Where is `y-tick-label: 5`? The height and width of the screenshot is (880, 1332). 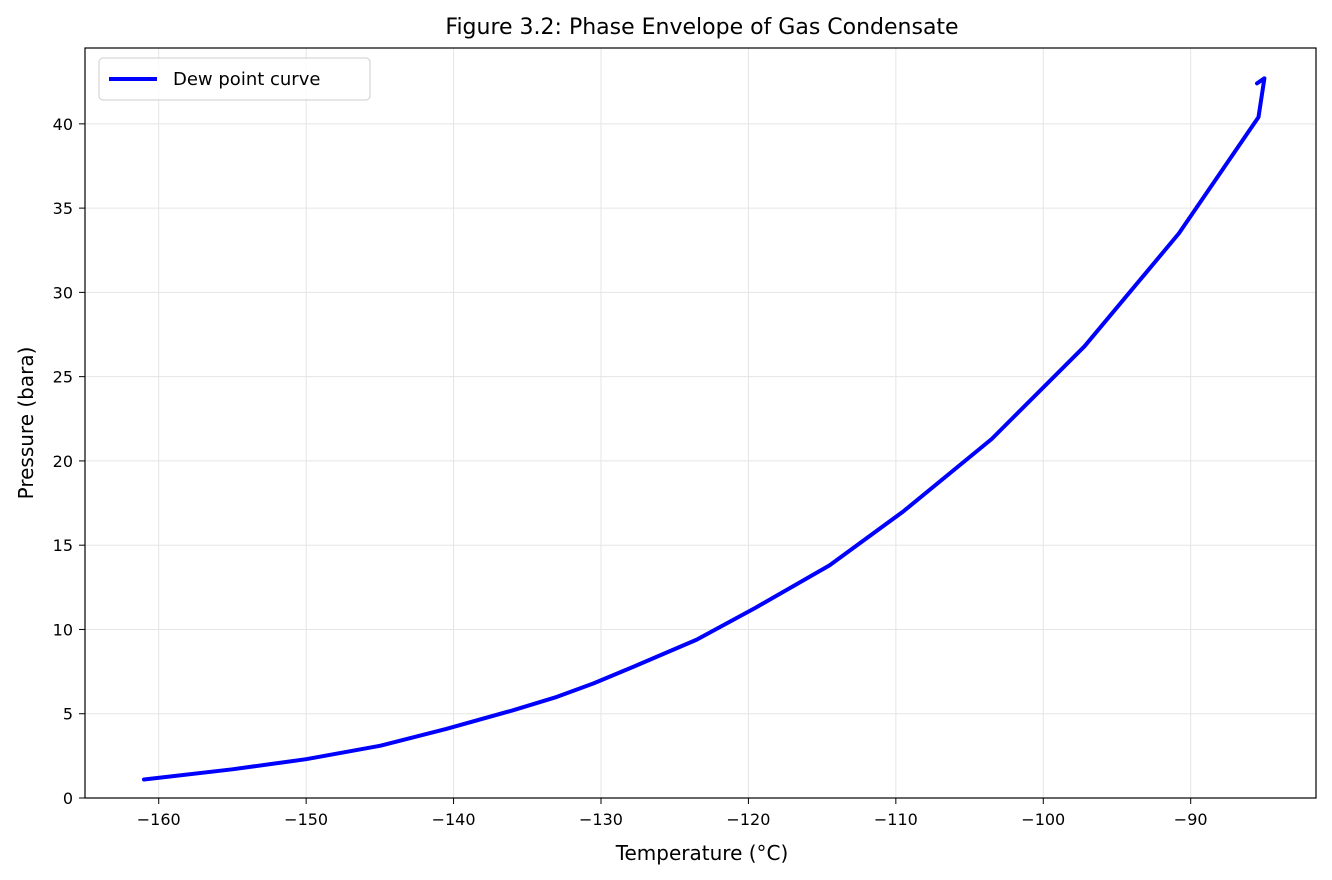 y-tick-label: 5 is located at coordinates (68, 714).